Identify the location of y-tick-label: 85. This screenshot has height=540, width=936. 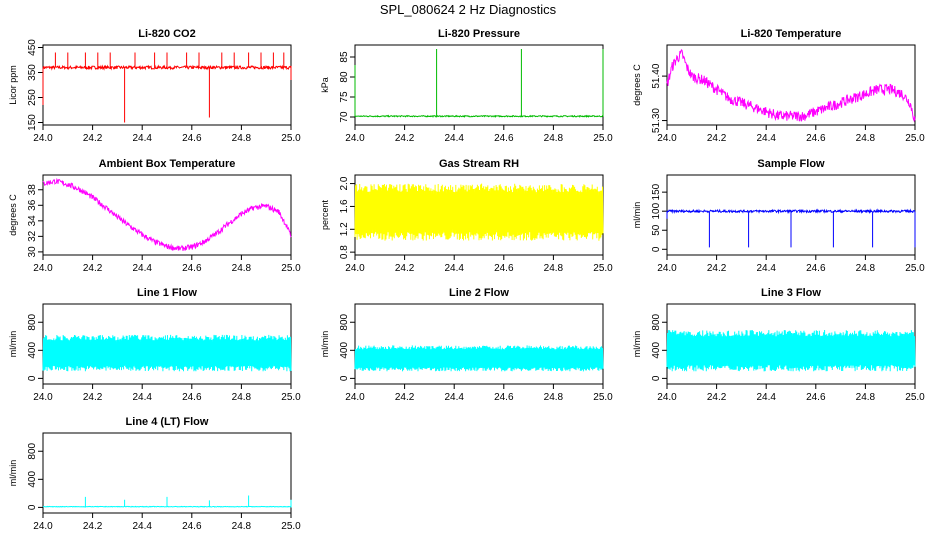
(344, 57).